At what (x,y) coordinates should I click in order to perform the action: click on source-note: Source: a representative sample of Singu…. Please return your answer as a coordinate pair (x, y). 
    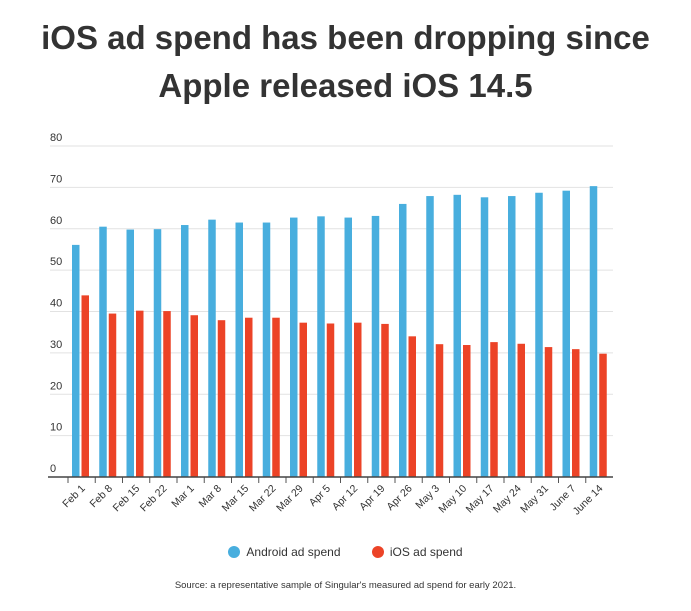
    Looking at the image, I should click on (345, 585).